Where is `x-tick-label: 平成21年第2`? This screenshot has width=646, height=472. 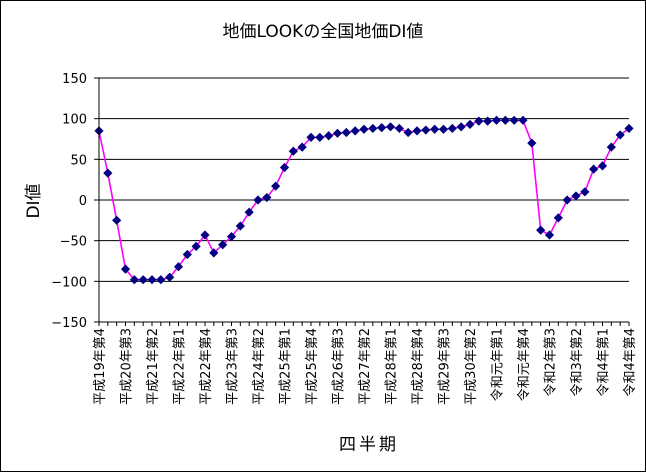
x-tick-label: 平成21年第2 is located at coordinates (153, 366).